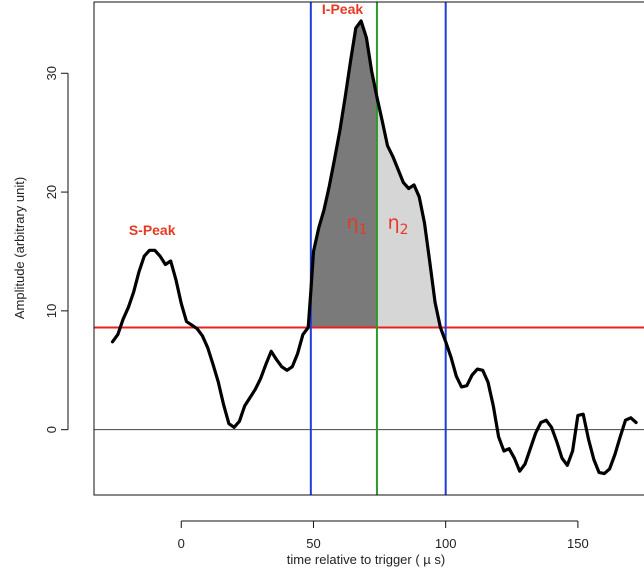  I want to click on x-tick-label: 150, so click(578, 543).